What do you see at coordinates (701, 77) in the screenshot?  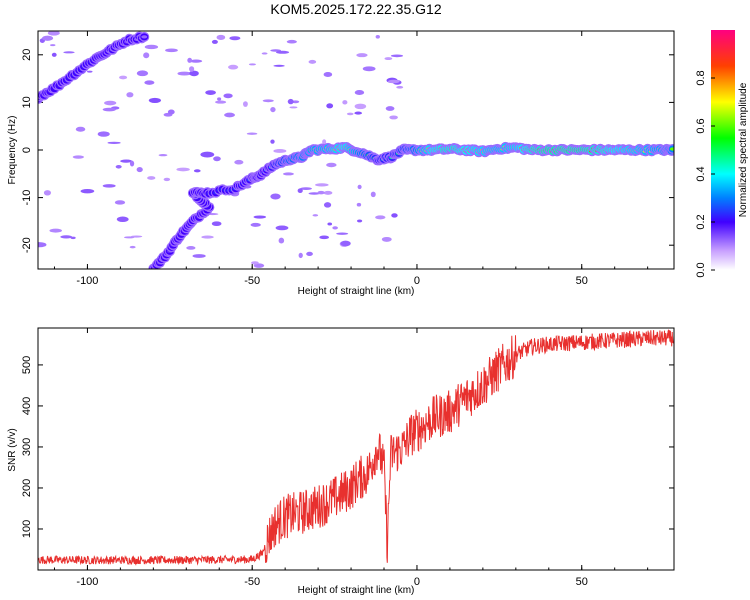 I see `colorbar-tick-label: 0.8` at bounding box center [701, 77].